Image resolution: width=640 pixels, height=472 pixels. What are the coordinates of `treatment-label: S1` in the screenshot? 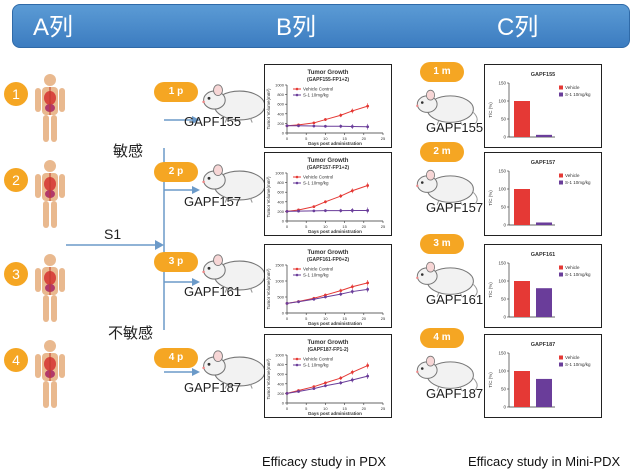 It's located at (113, 234).